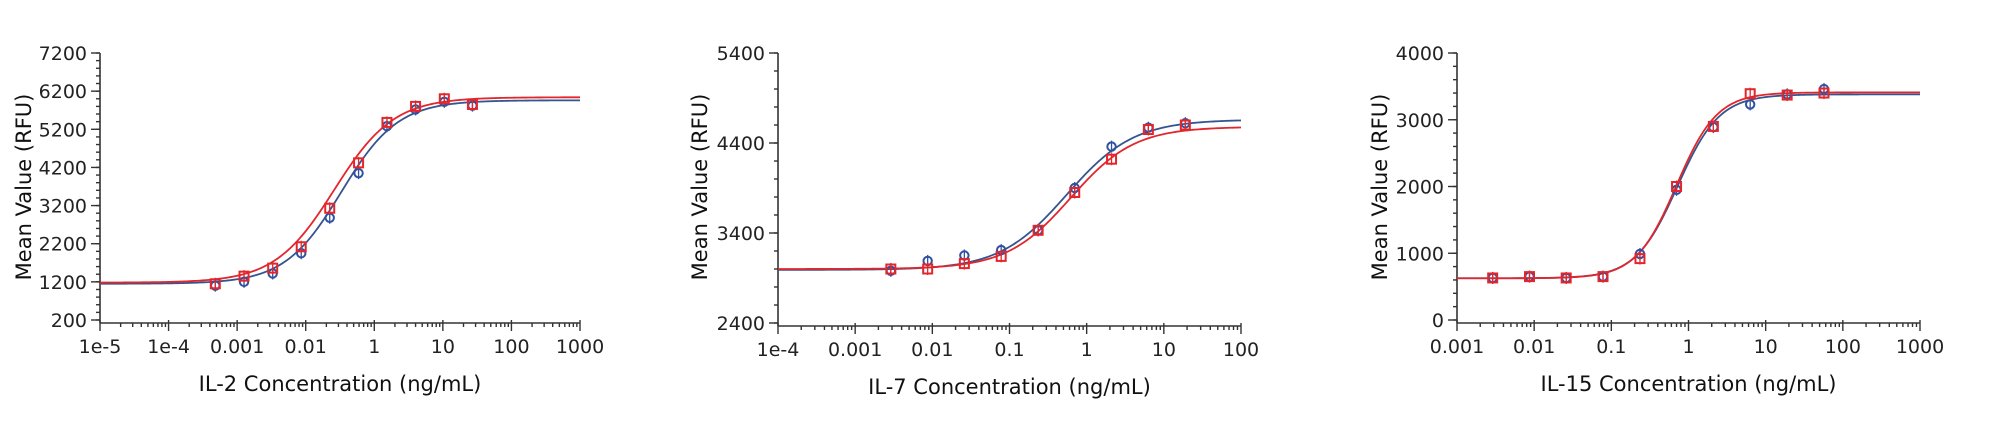  I want to click on y-tick-label: 2400, so click(741, 324).